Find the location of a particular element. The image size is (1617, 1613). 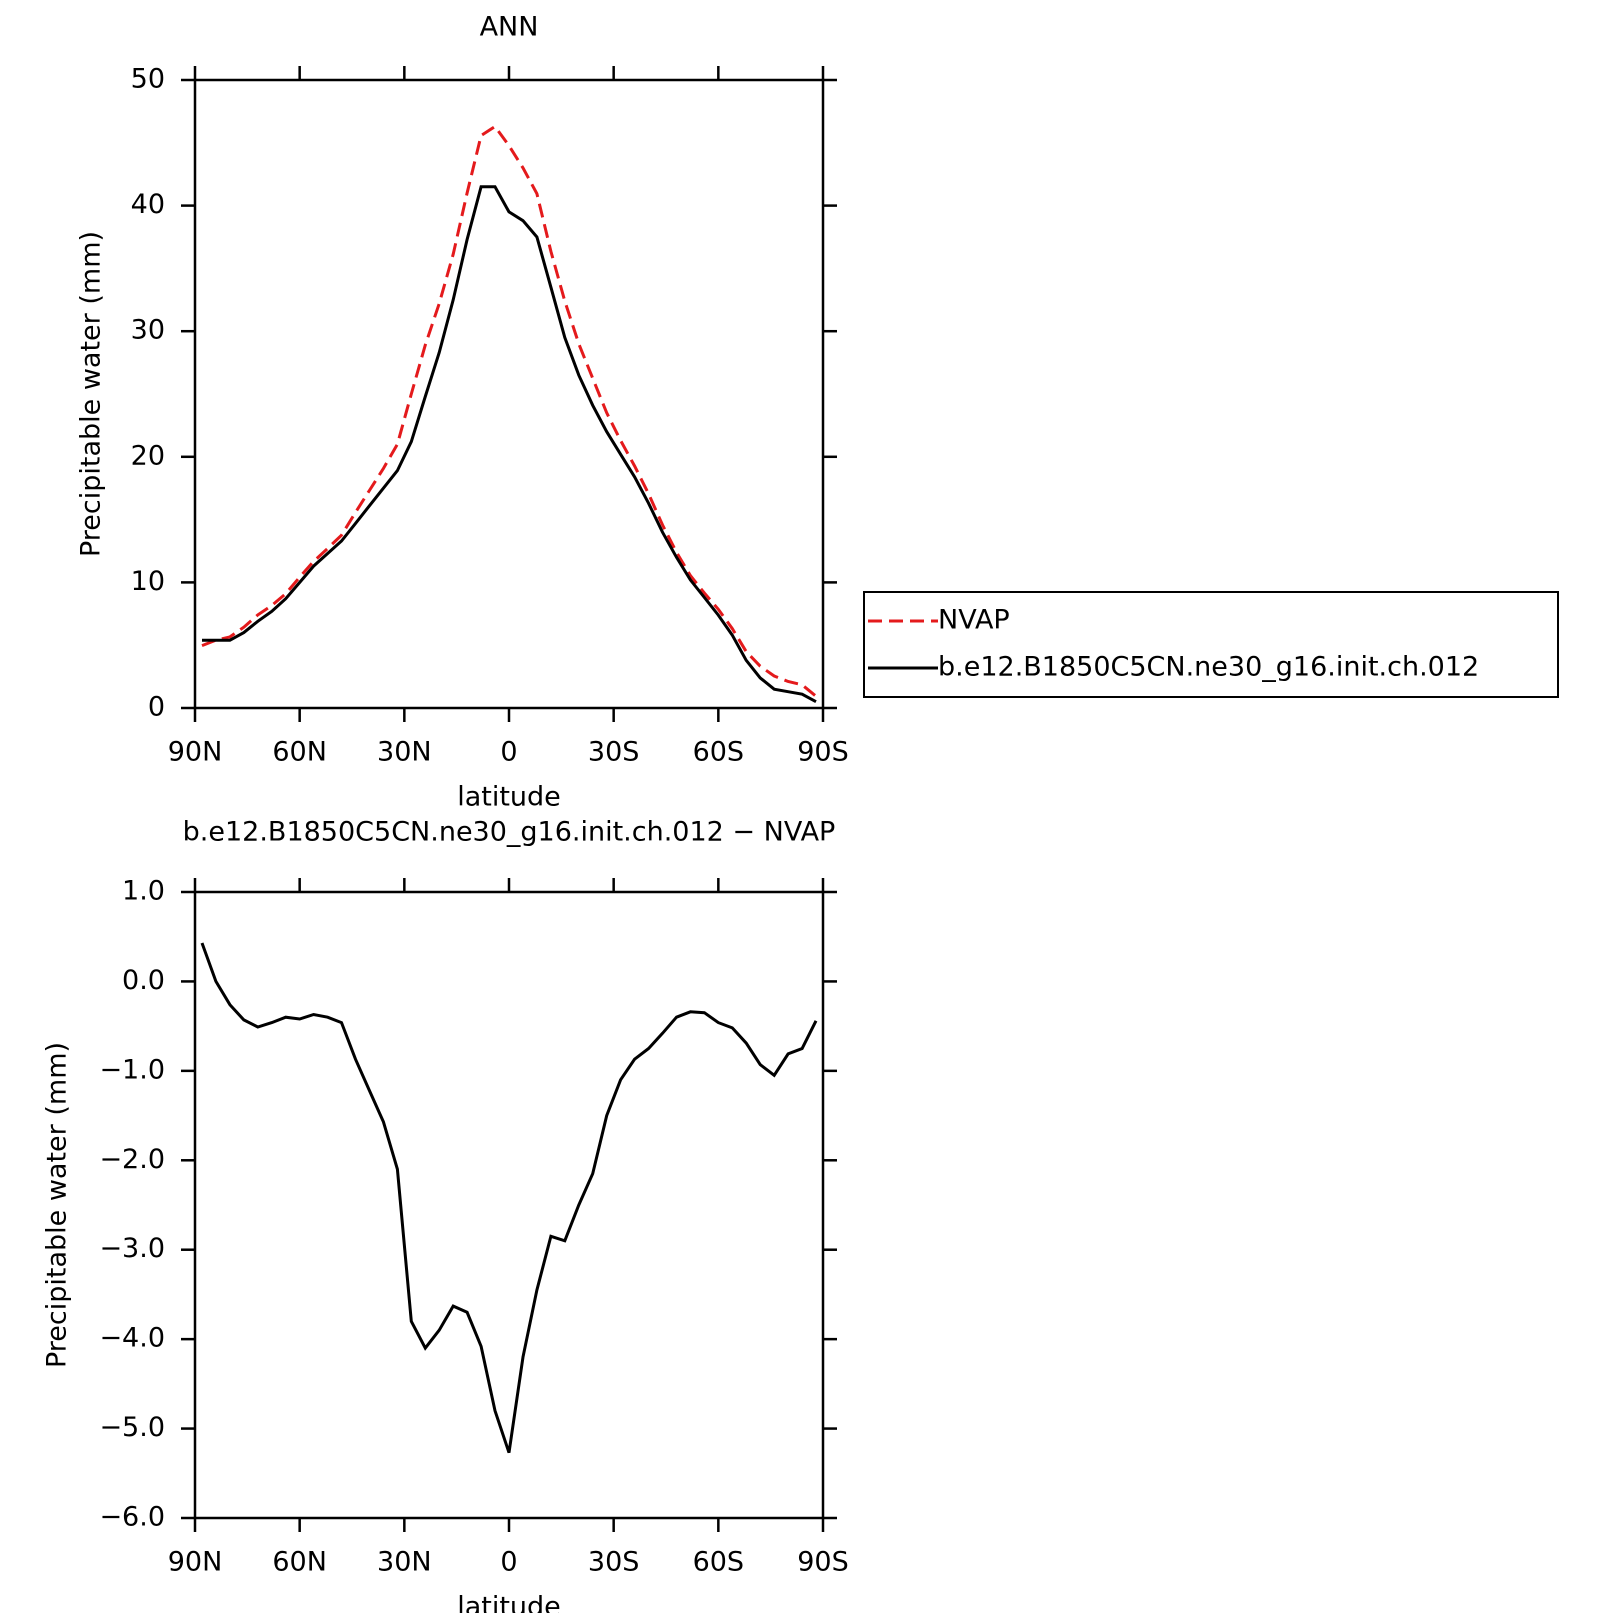

y-tick-label: −3.0 is located at coordinates (132, 1248).